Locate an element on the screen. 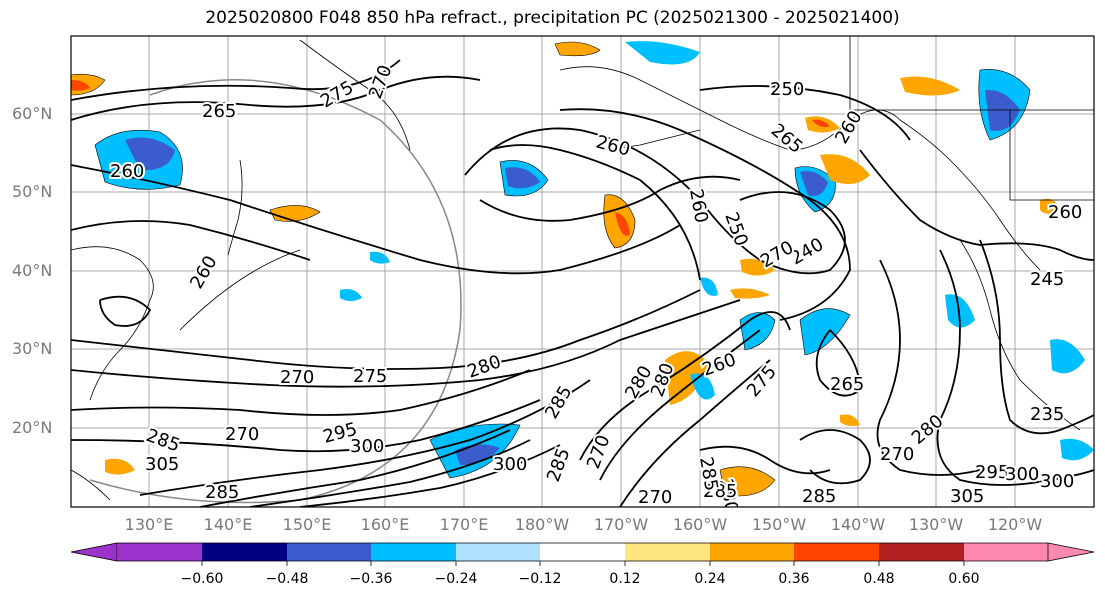 This screenshot has width=1105, height=601. longitude-label: 140°W is located at coordinates (858, 524).